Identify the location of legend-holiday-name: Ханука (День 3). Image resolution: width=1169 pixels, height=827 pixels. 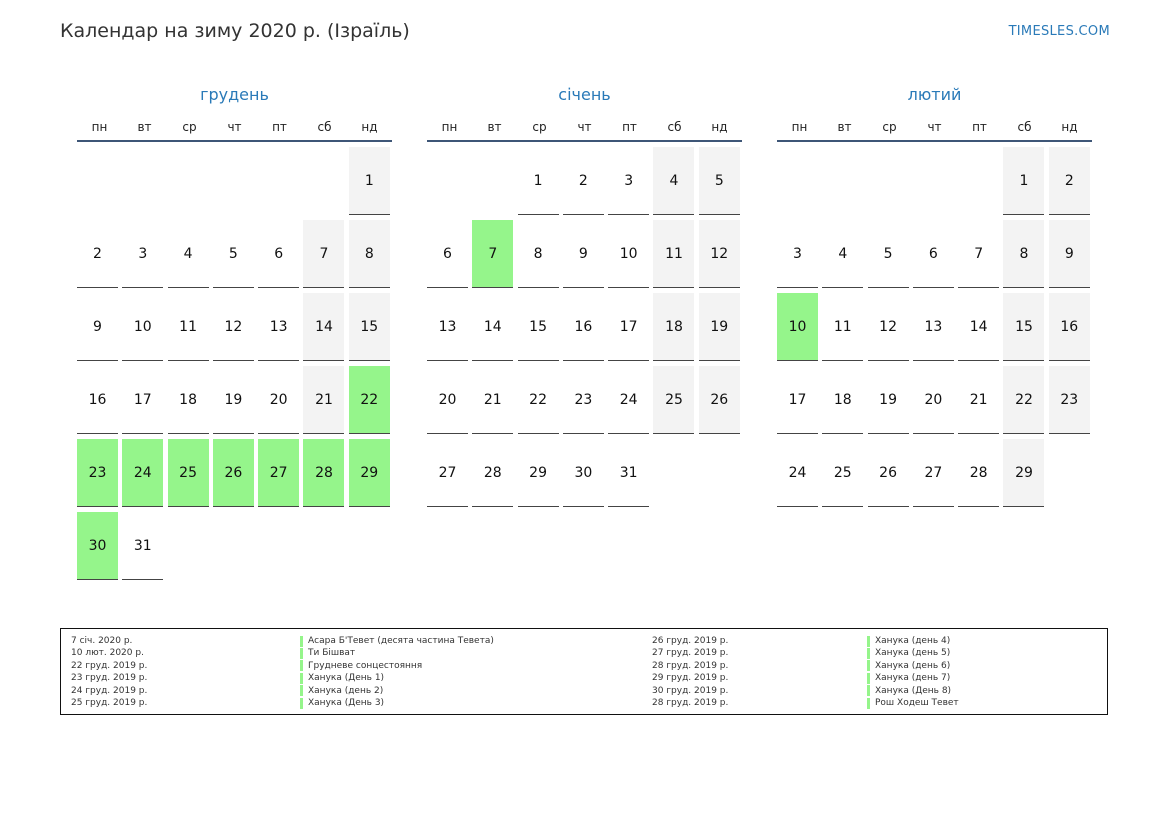
(346, 702).